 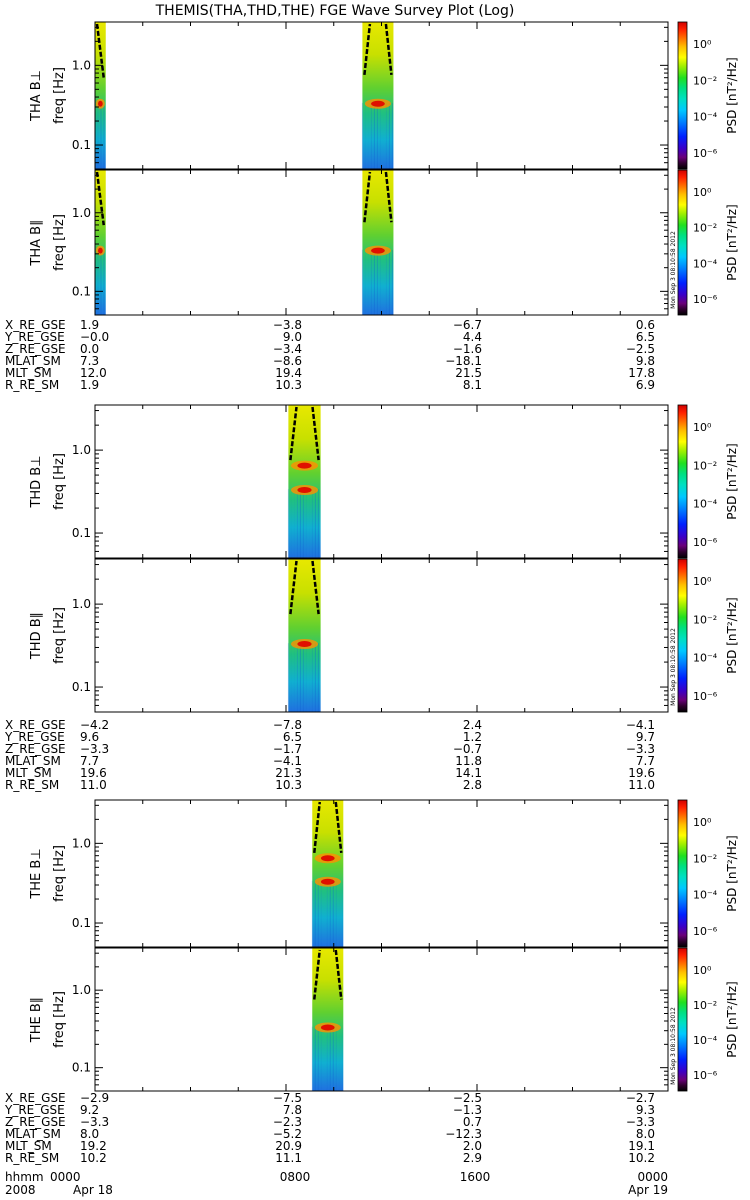 What do you see at coordinates (35, 349) in the screenshot?
I see `ephemeris-row-label: Z_RE_GSE` at bounding box center [35, 349].